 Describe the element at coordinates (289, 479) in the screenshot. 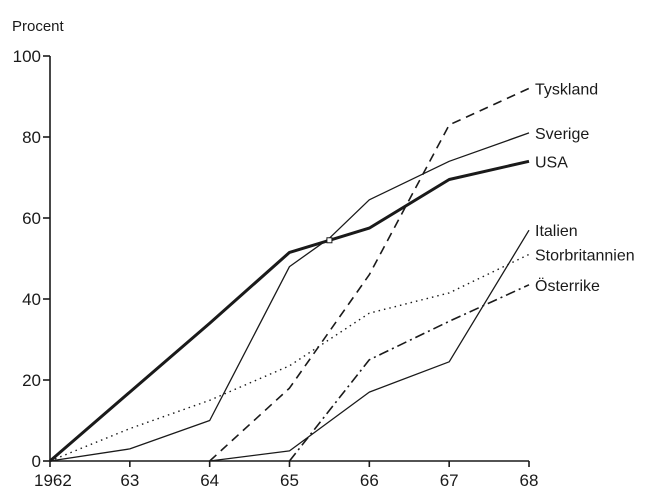

I see `x-tick-label: 65` at that location.